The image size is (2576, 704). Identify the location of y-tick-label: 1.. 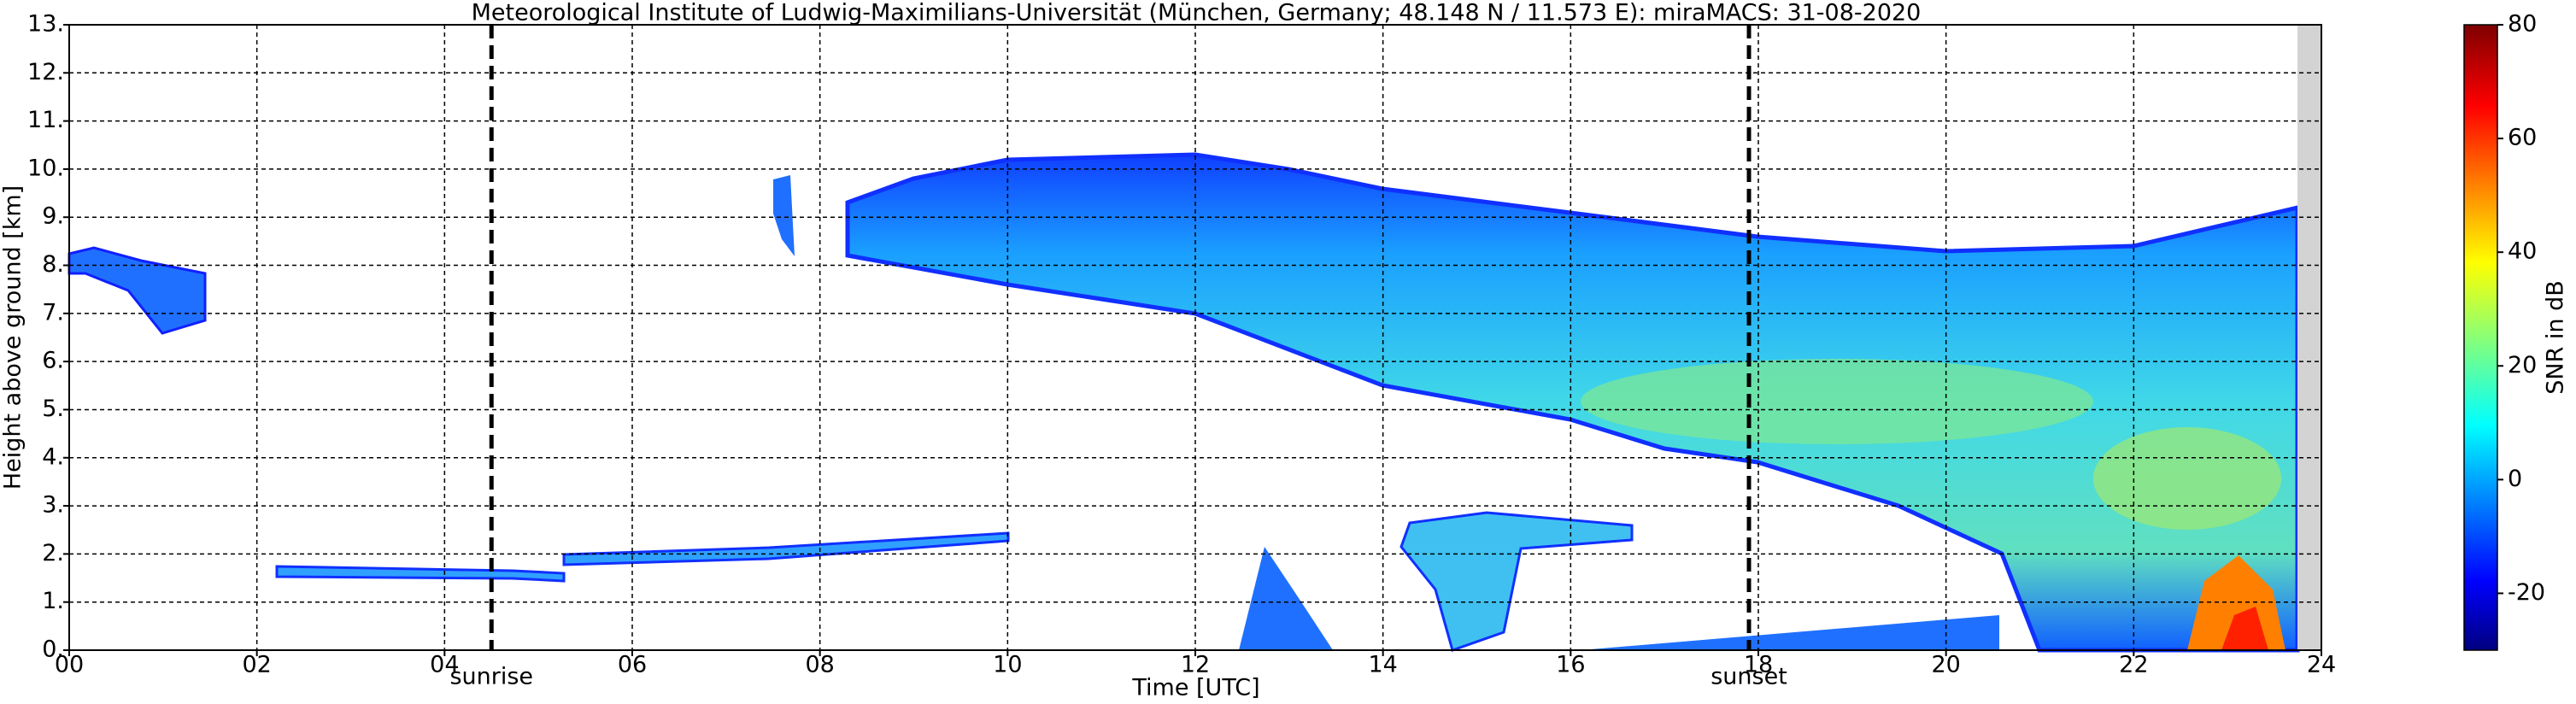
(53, 601).